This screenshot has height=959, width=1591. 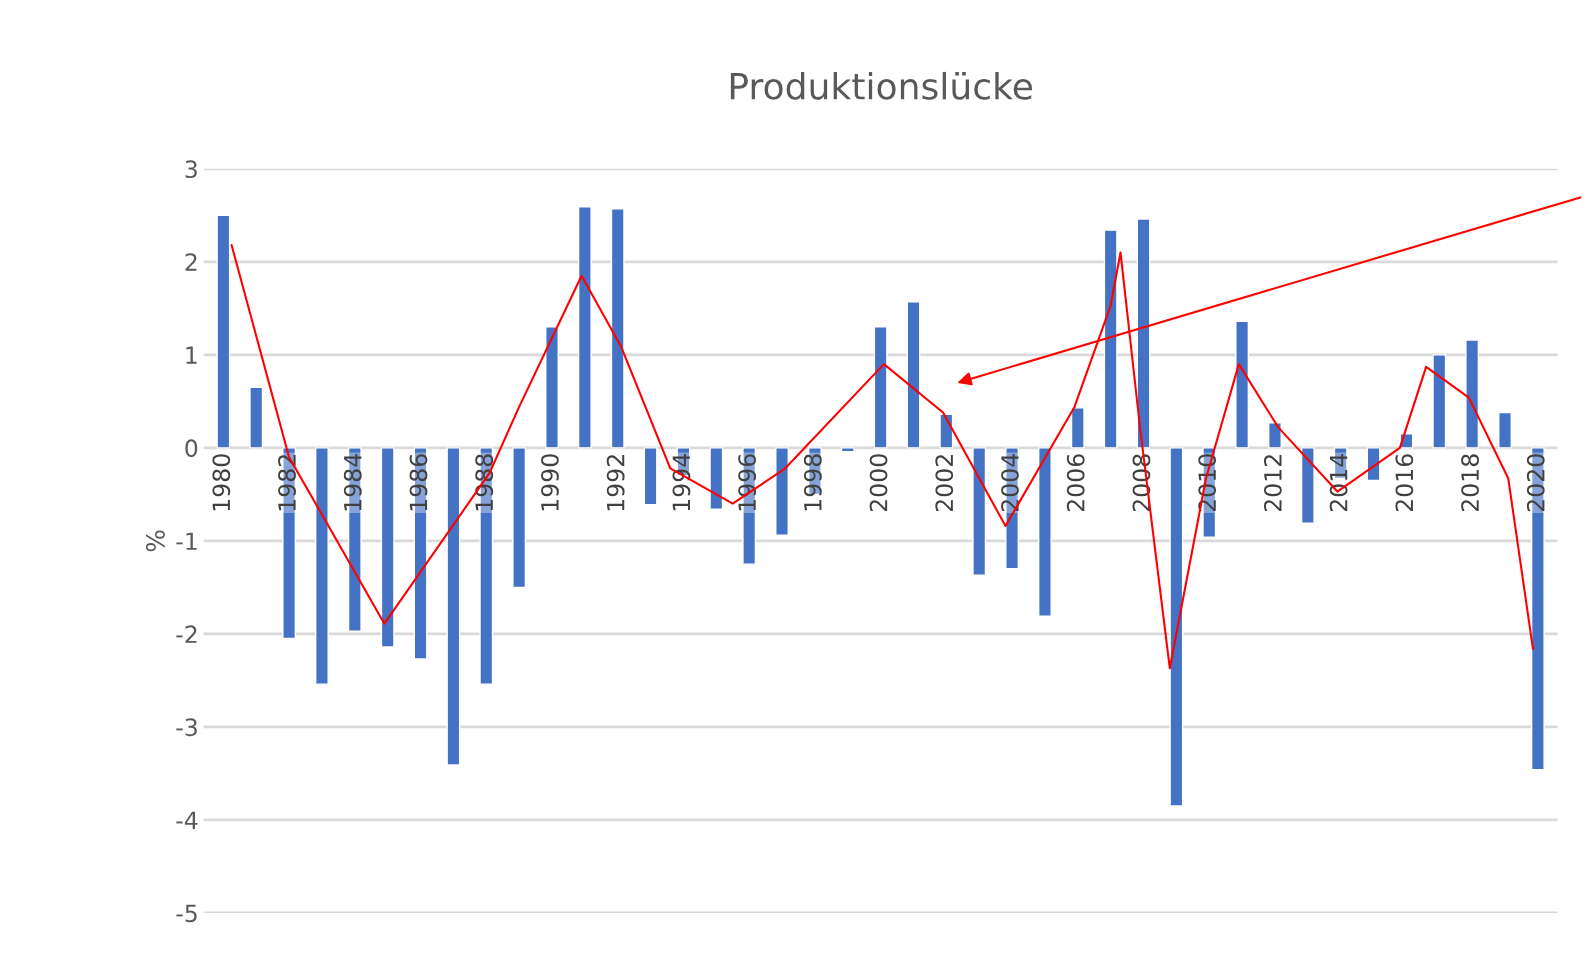 What do you see at coordinates (191, 355) in the screenshot?
I see `y-tick-label: 1` at bounding box center [191, 355].